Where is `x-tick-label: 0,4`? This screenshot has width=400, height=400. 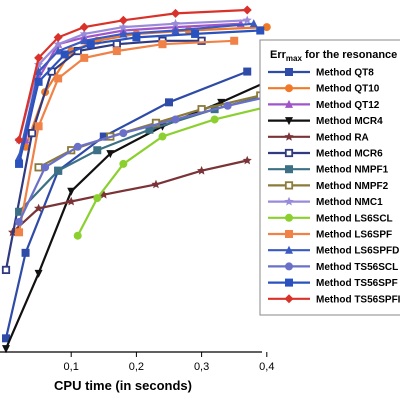
x-tick-label: 0,4 is located at coordinates (266, 367).